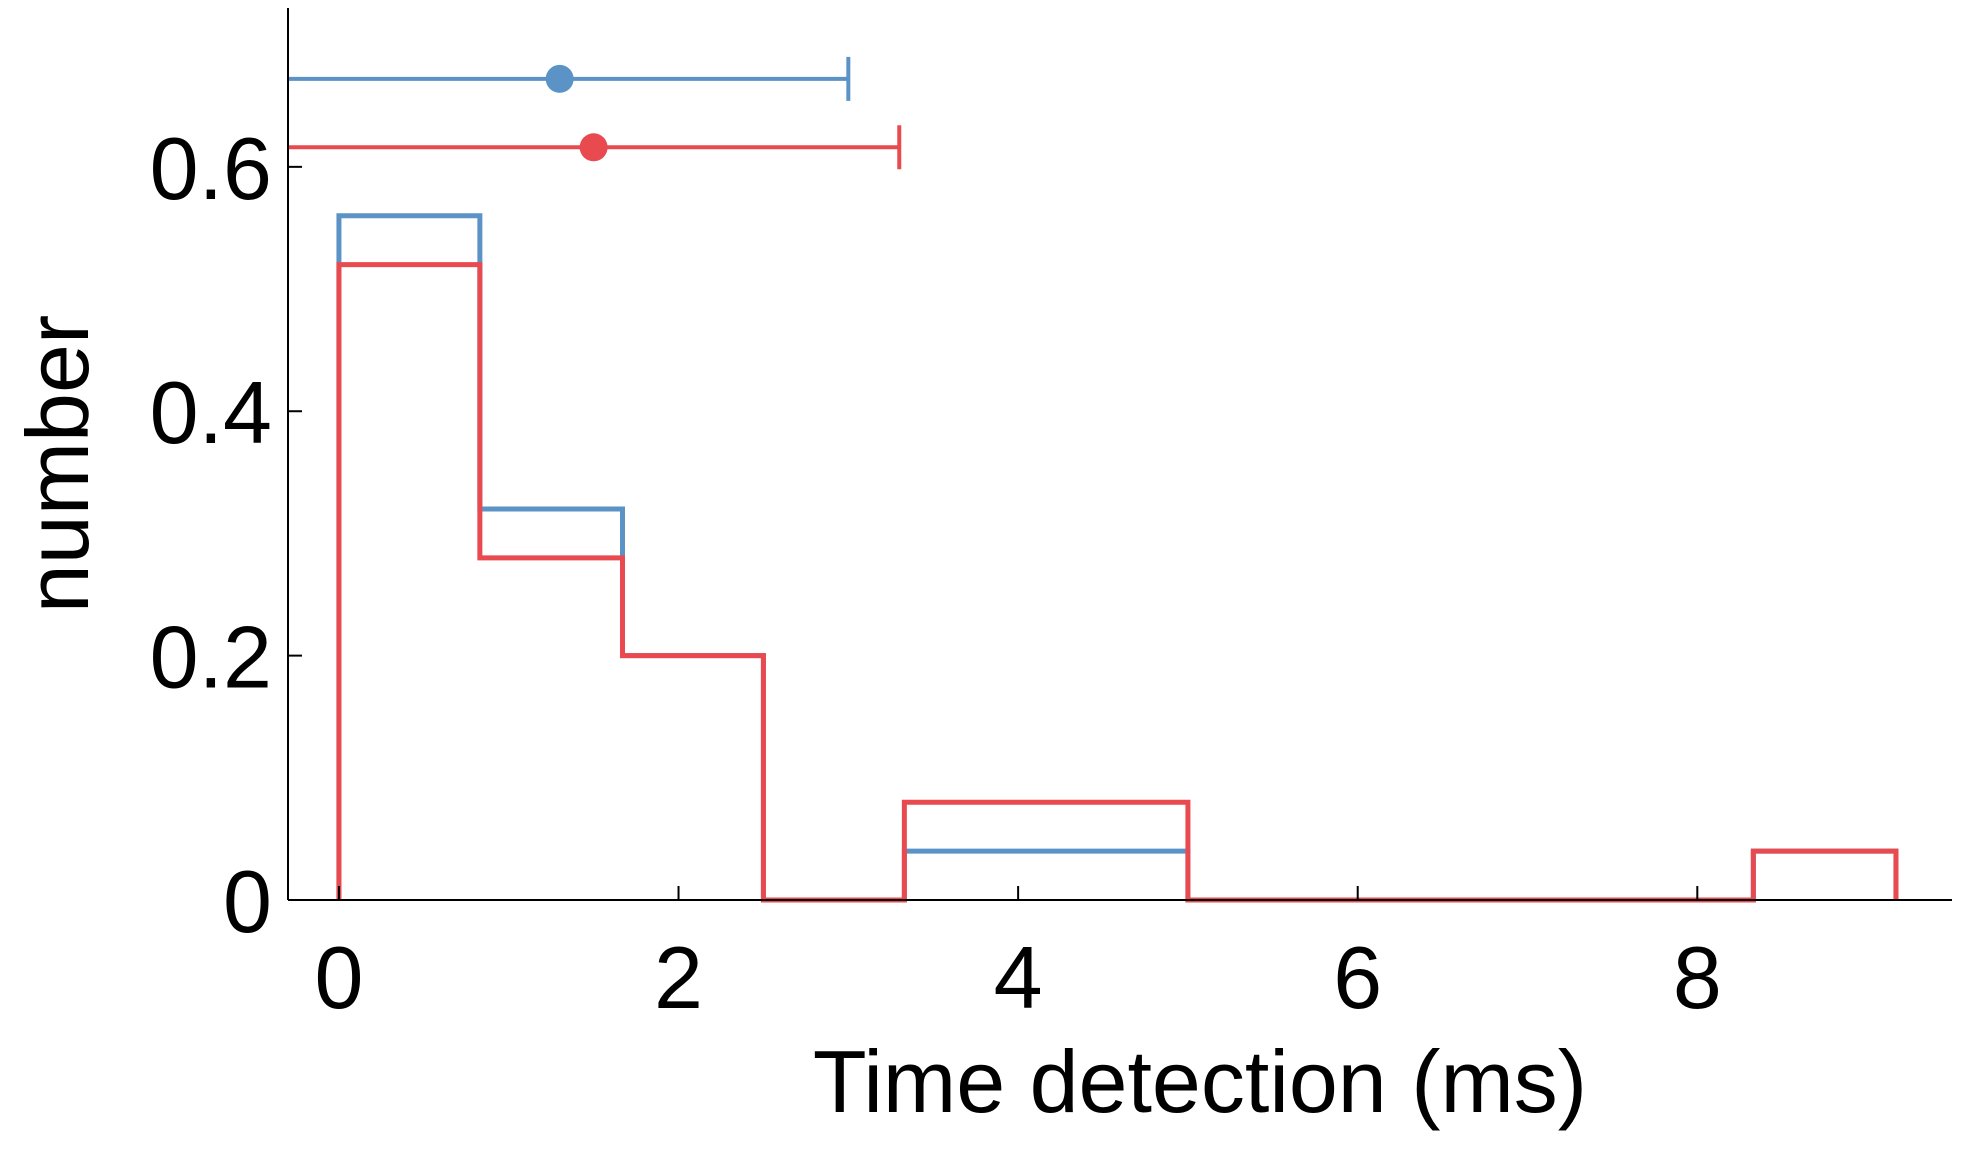 This screenshot has height=1152, width=1971. Describe the element at coordinates (211, 657) in the screenshot. I see `y-tick-label: 0.2` at that location.